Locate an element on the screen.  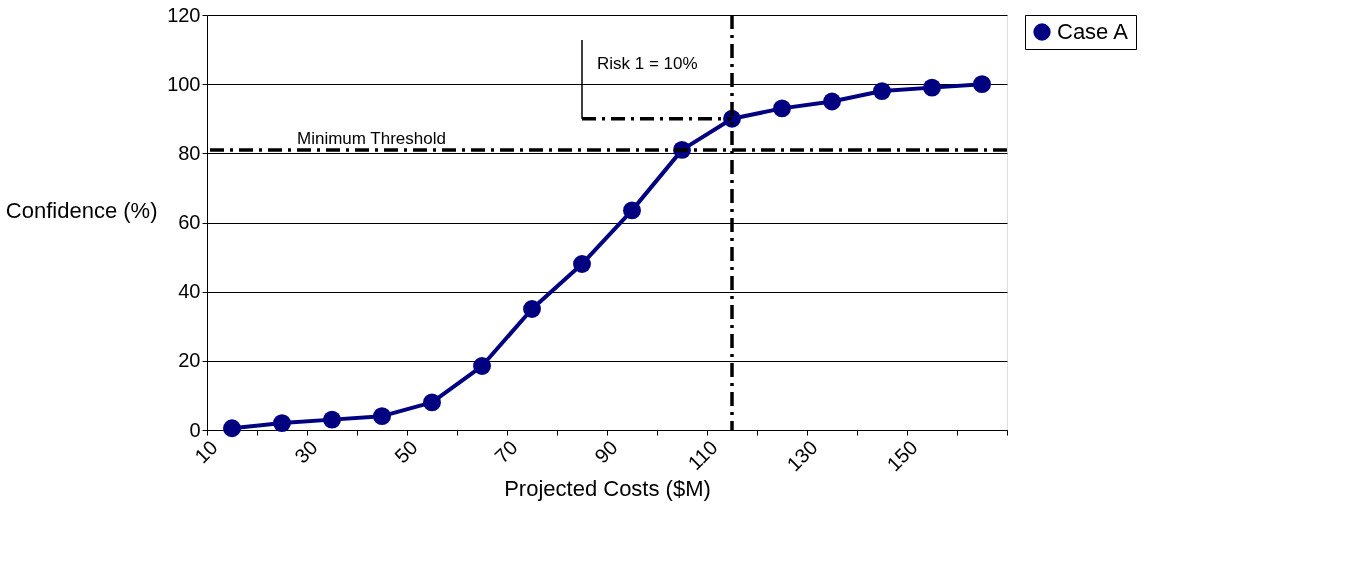
y-tick-label: 60 is located at coordinates (189, 222).